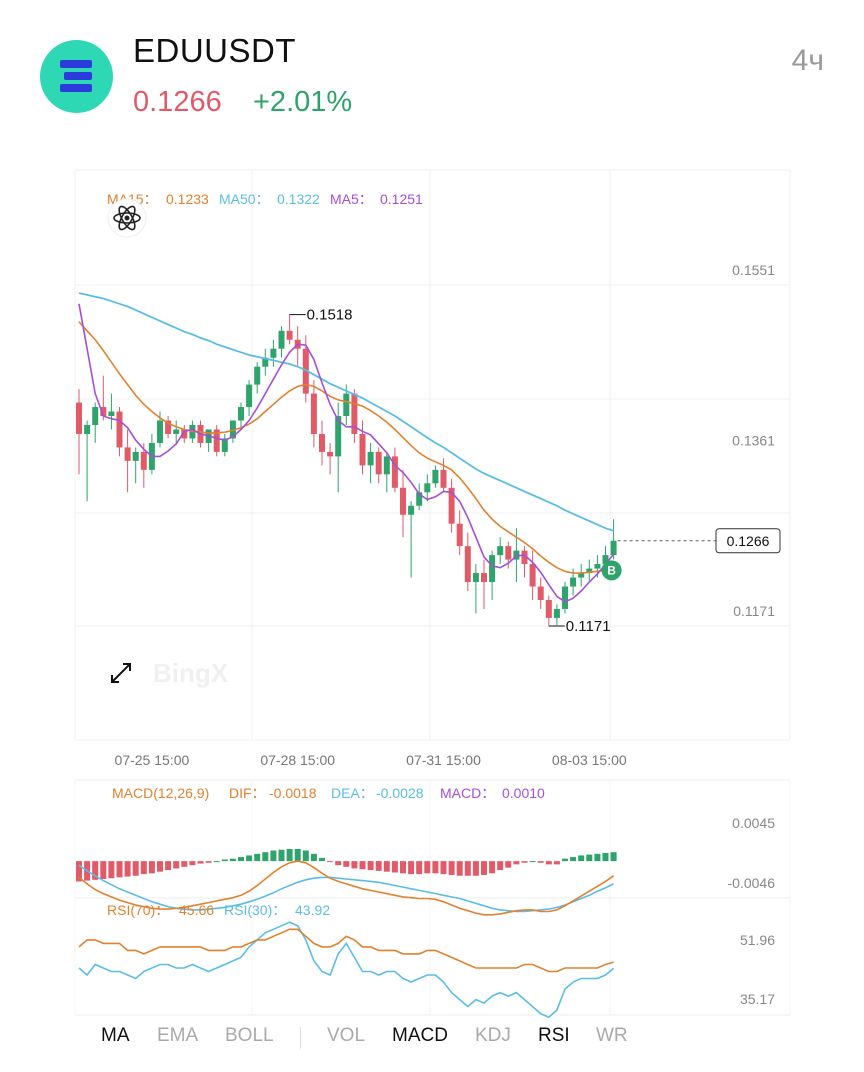  I want to click on high-label: 0.1518, so click(330, 315).